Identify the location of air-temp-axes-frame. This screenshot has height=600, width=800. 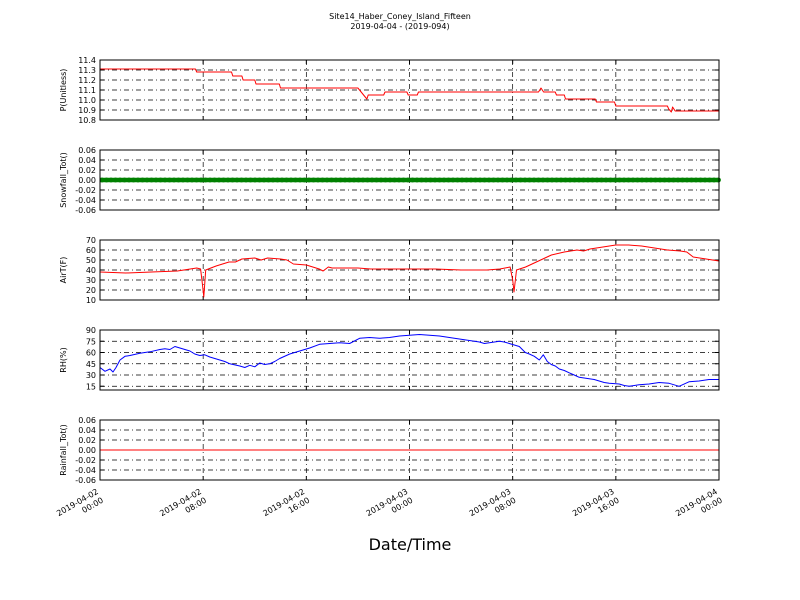
(409, 270).